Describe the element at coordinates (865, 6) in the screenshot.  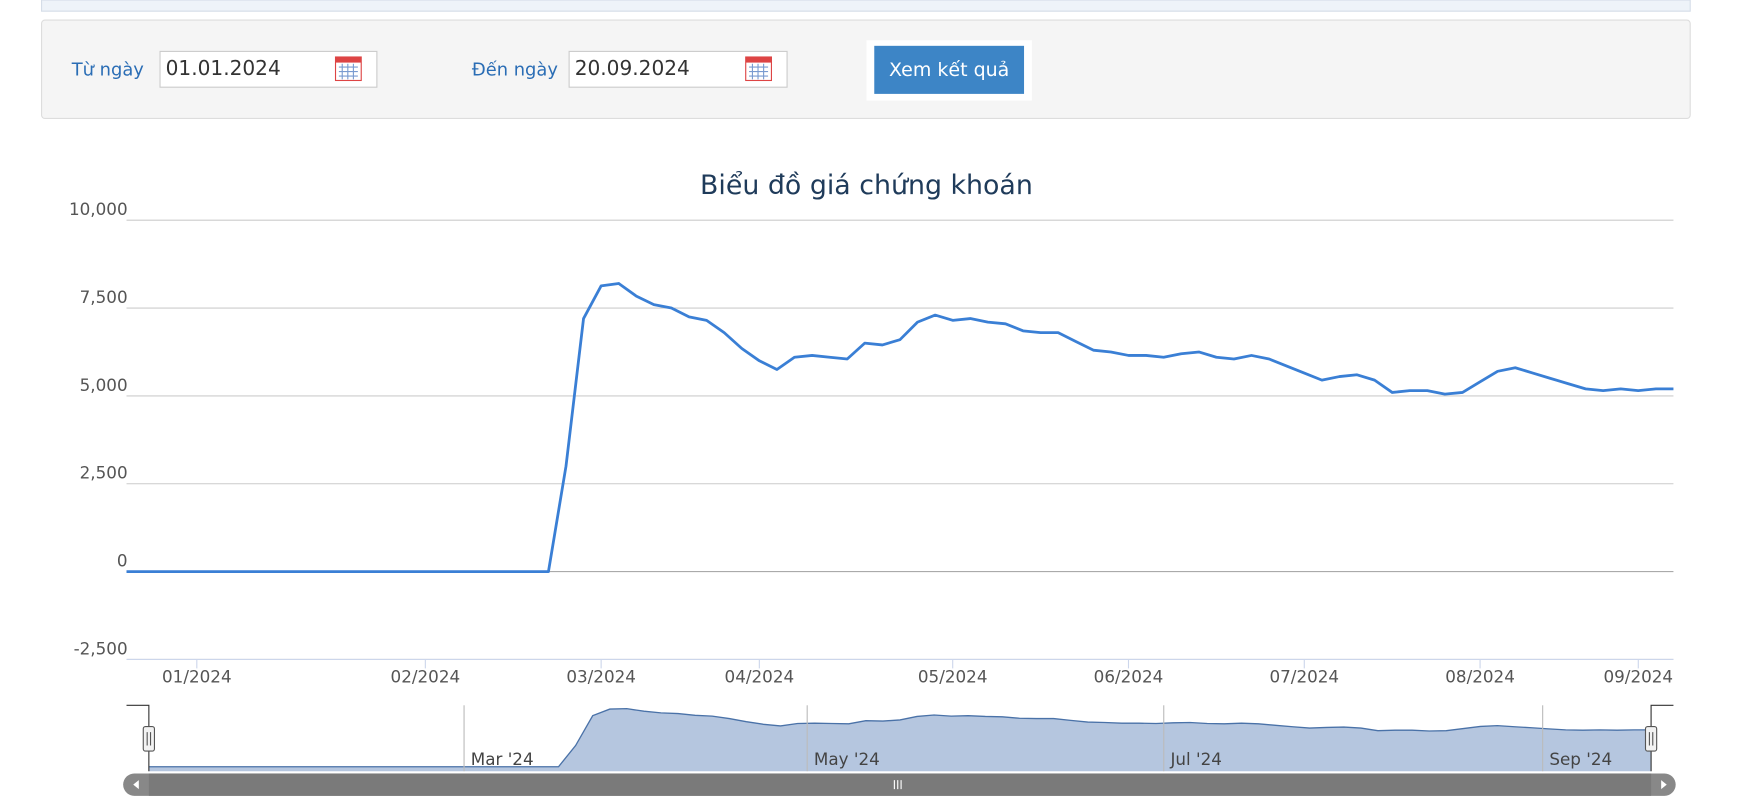
I see `top-strip` at that location.